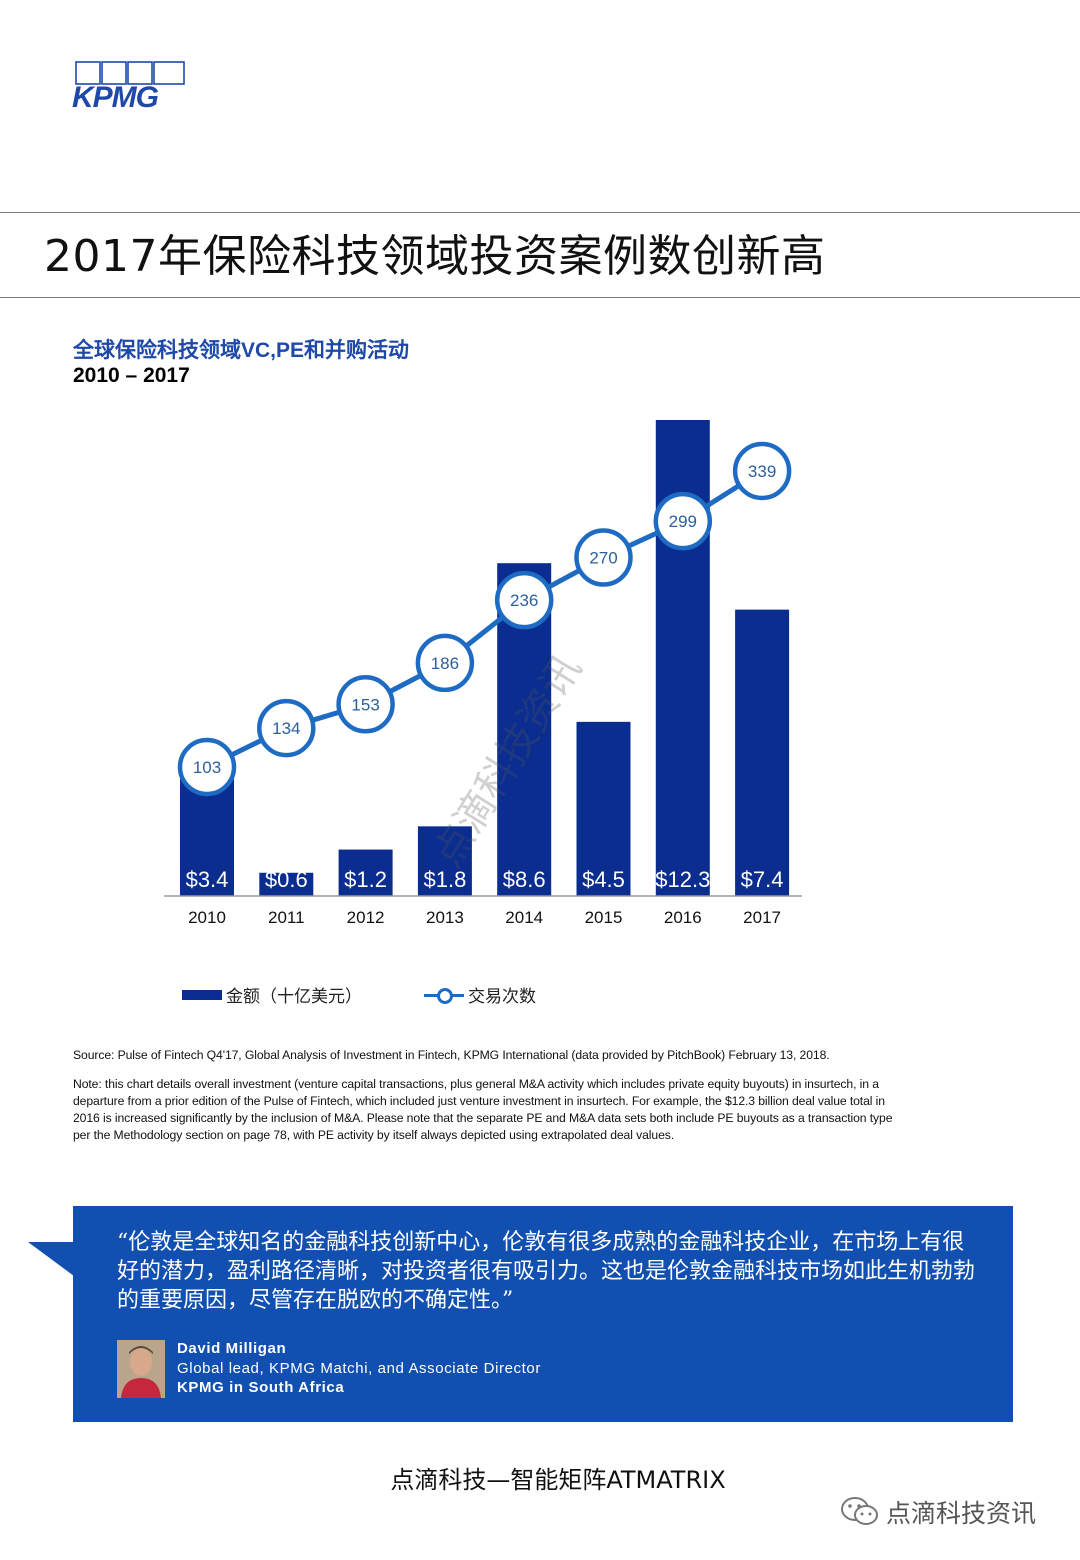  Describe the element at coordinates (524, 917) in the screenshot. I see `x-tick-label: 2014` at that location.